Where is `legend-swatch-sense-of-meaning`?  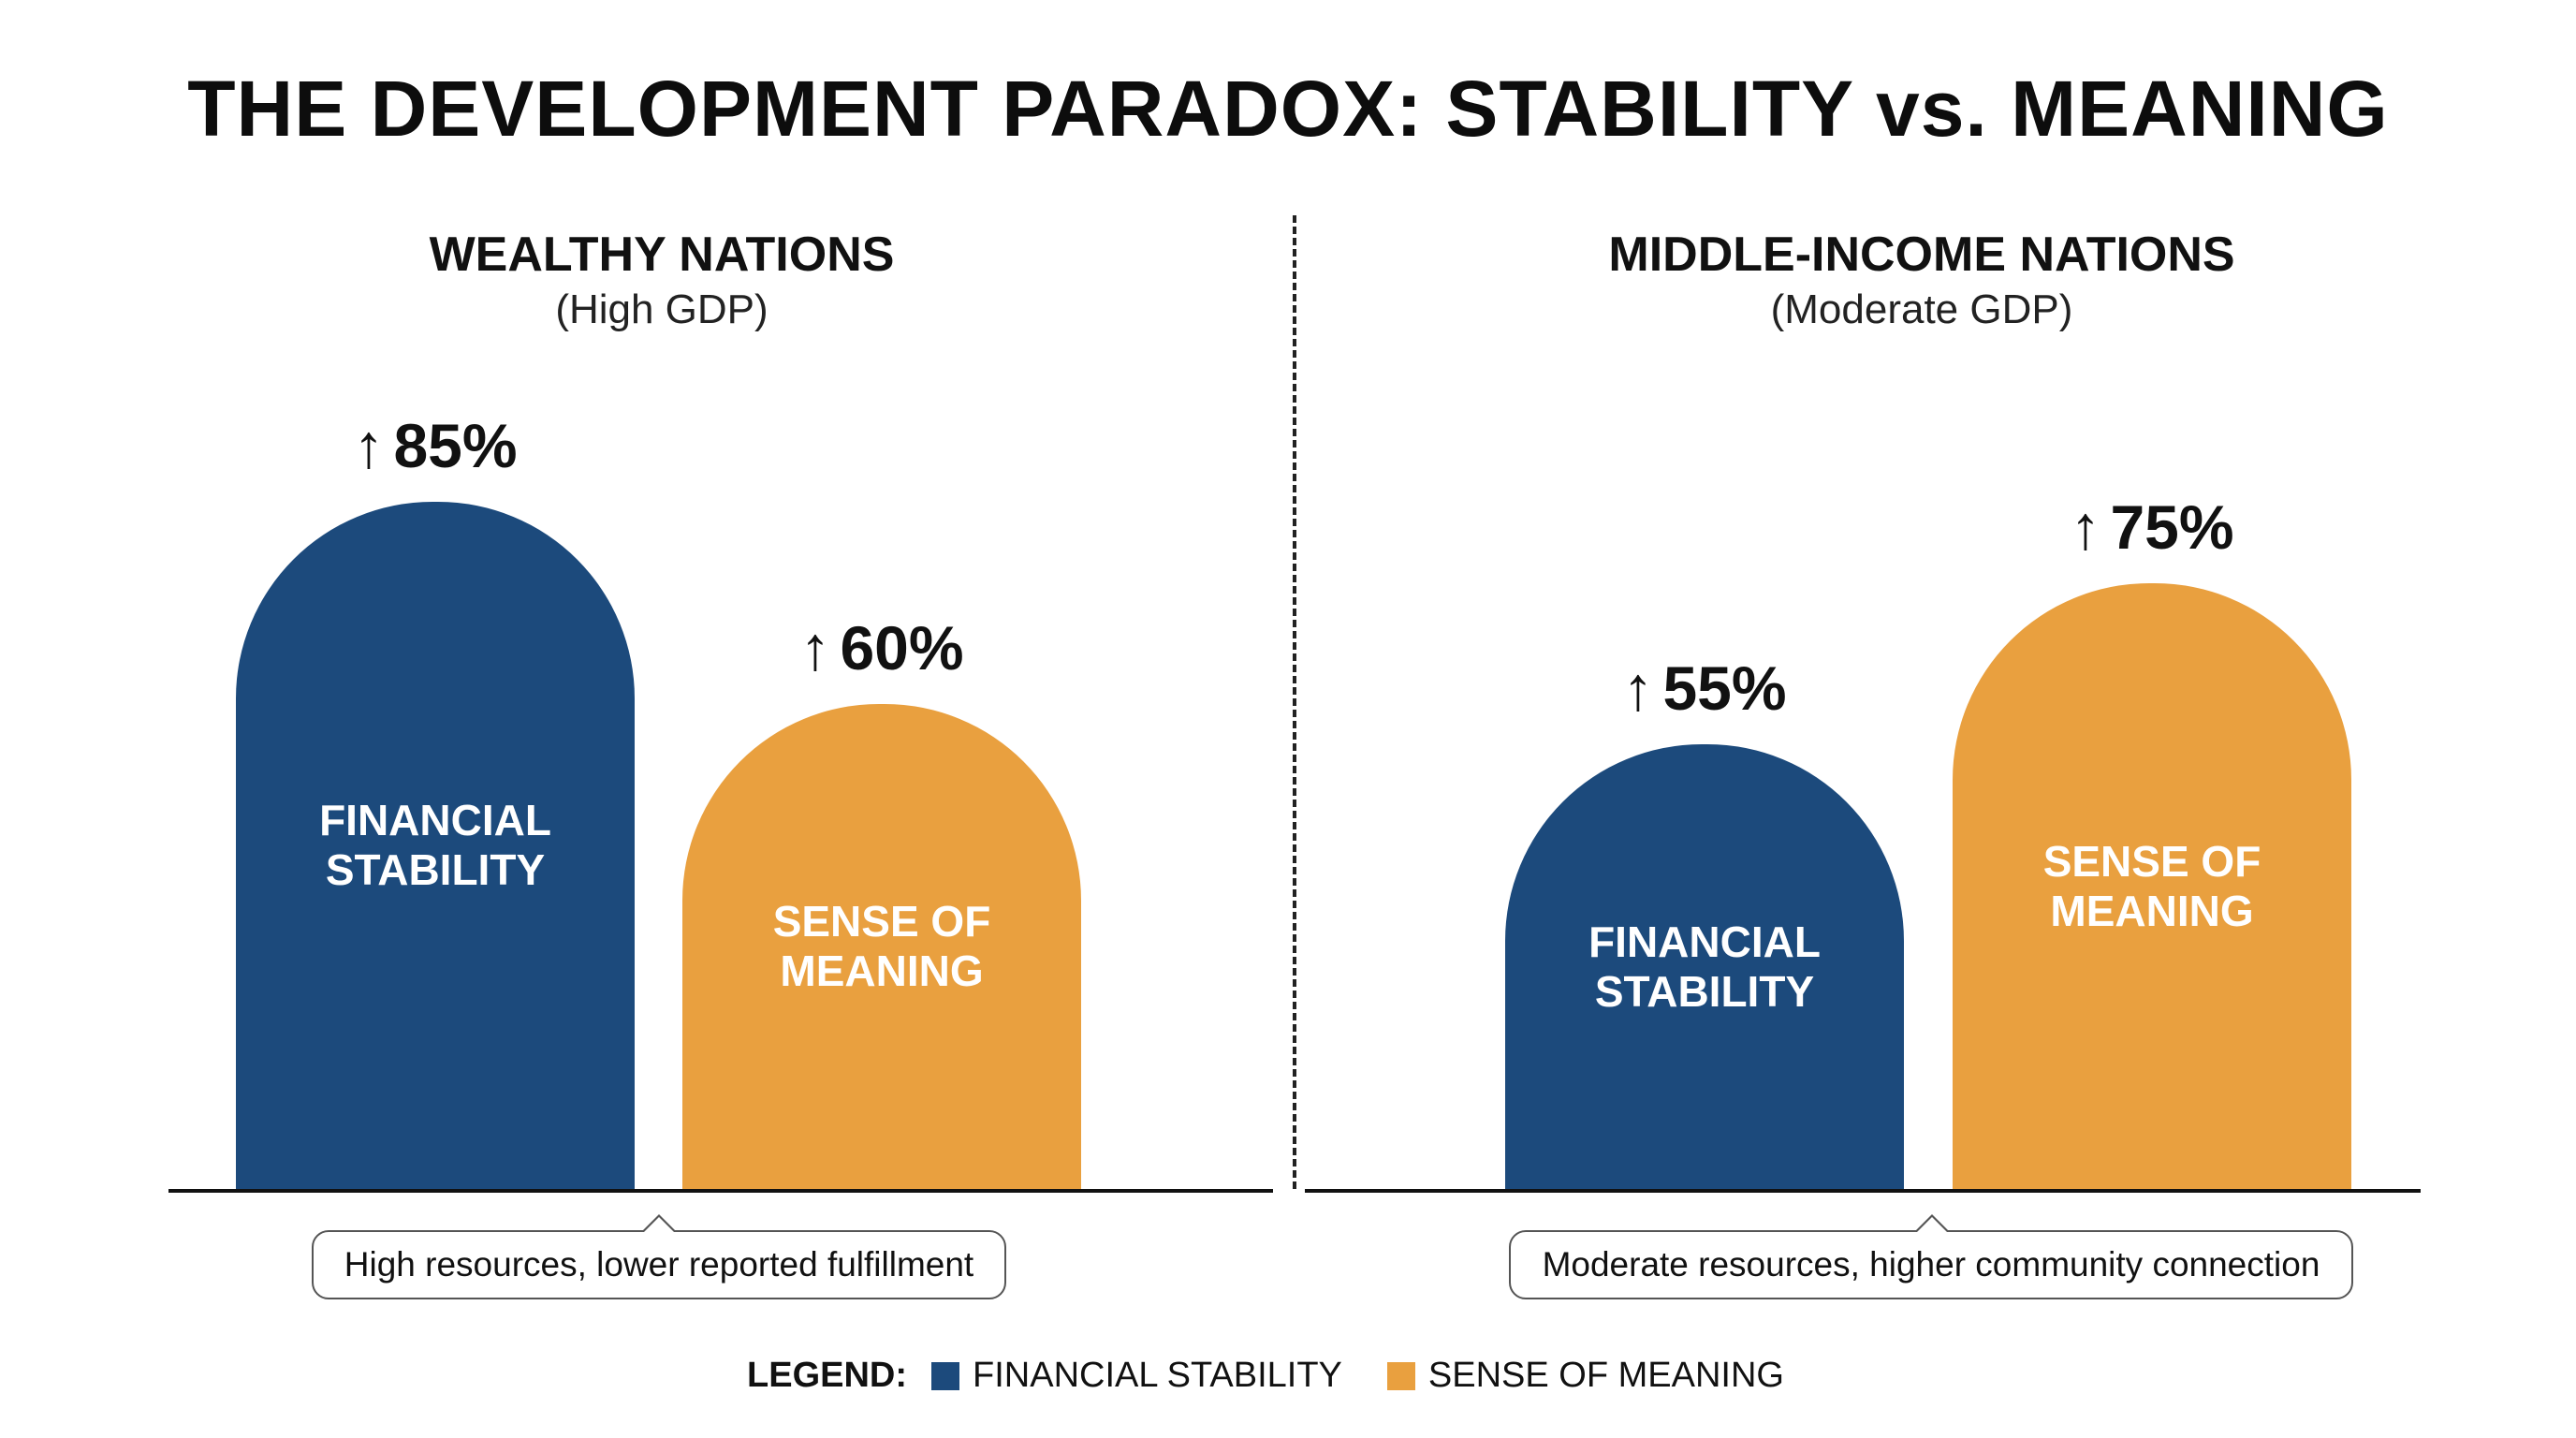 legend-swatch-sense-of-meaning is located at coordinates (1401, 1375).